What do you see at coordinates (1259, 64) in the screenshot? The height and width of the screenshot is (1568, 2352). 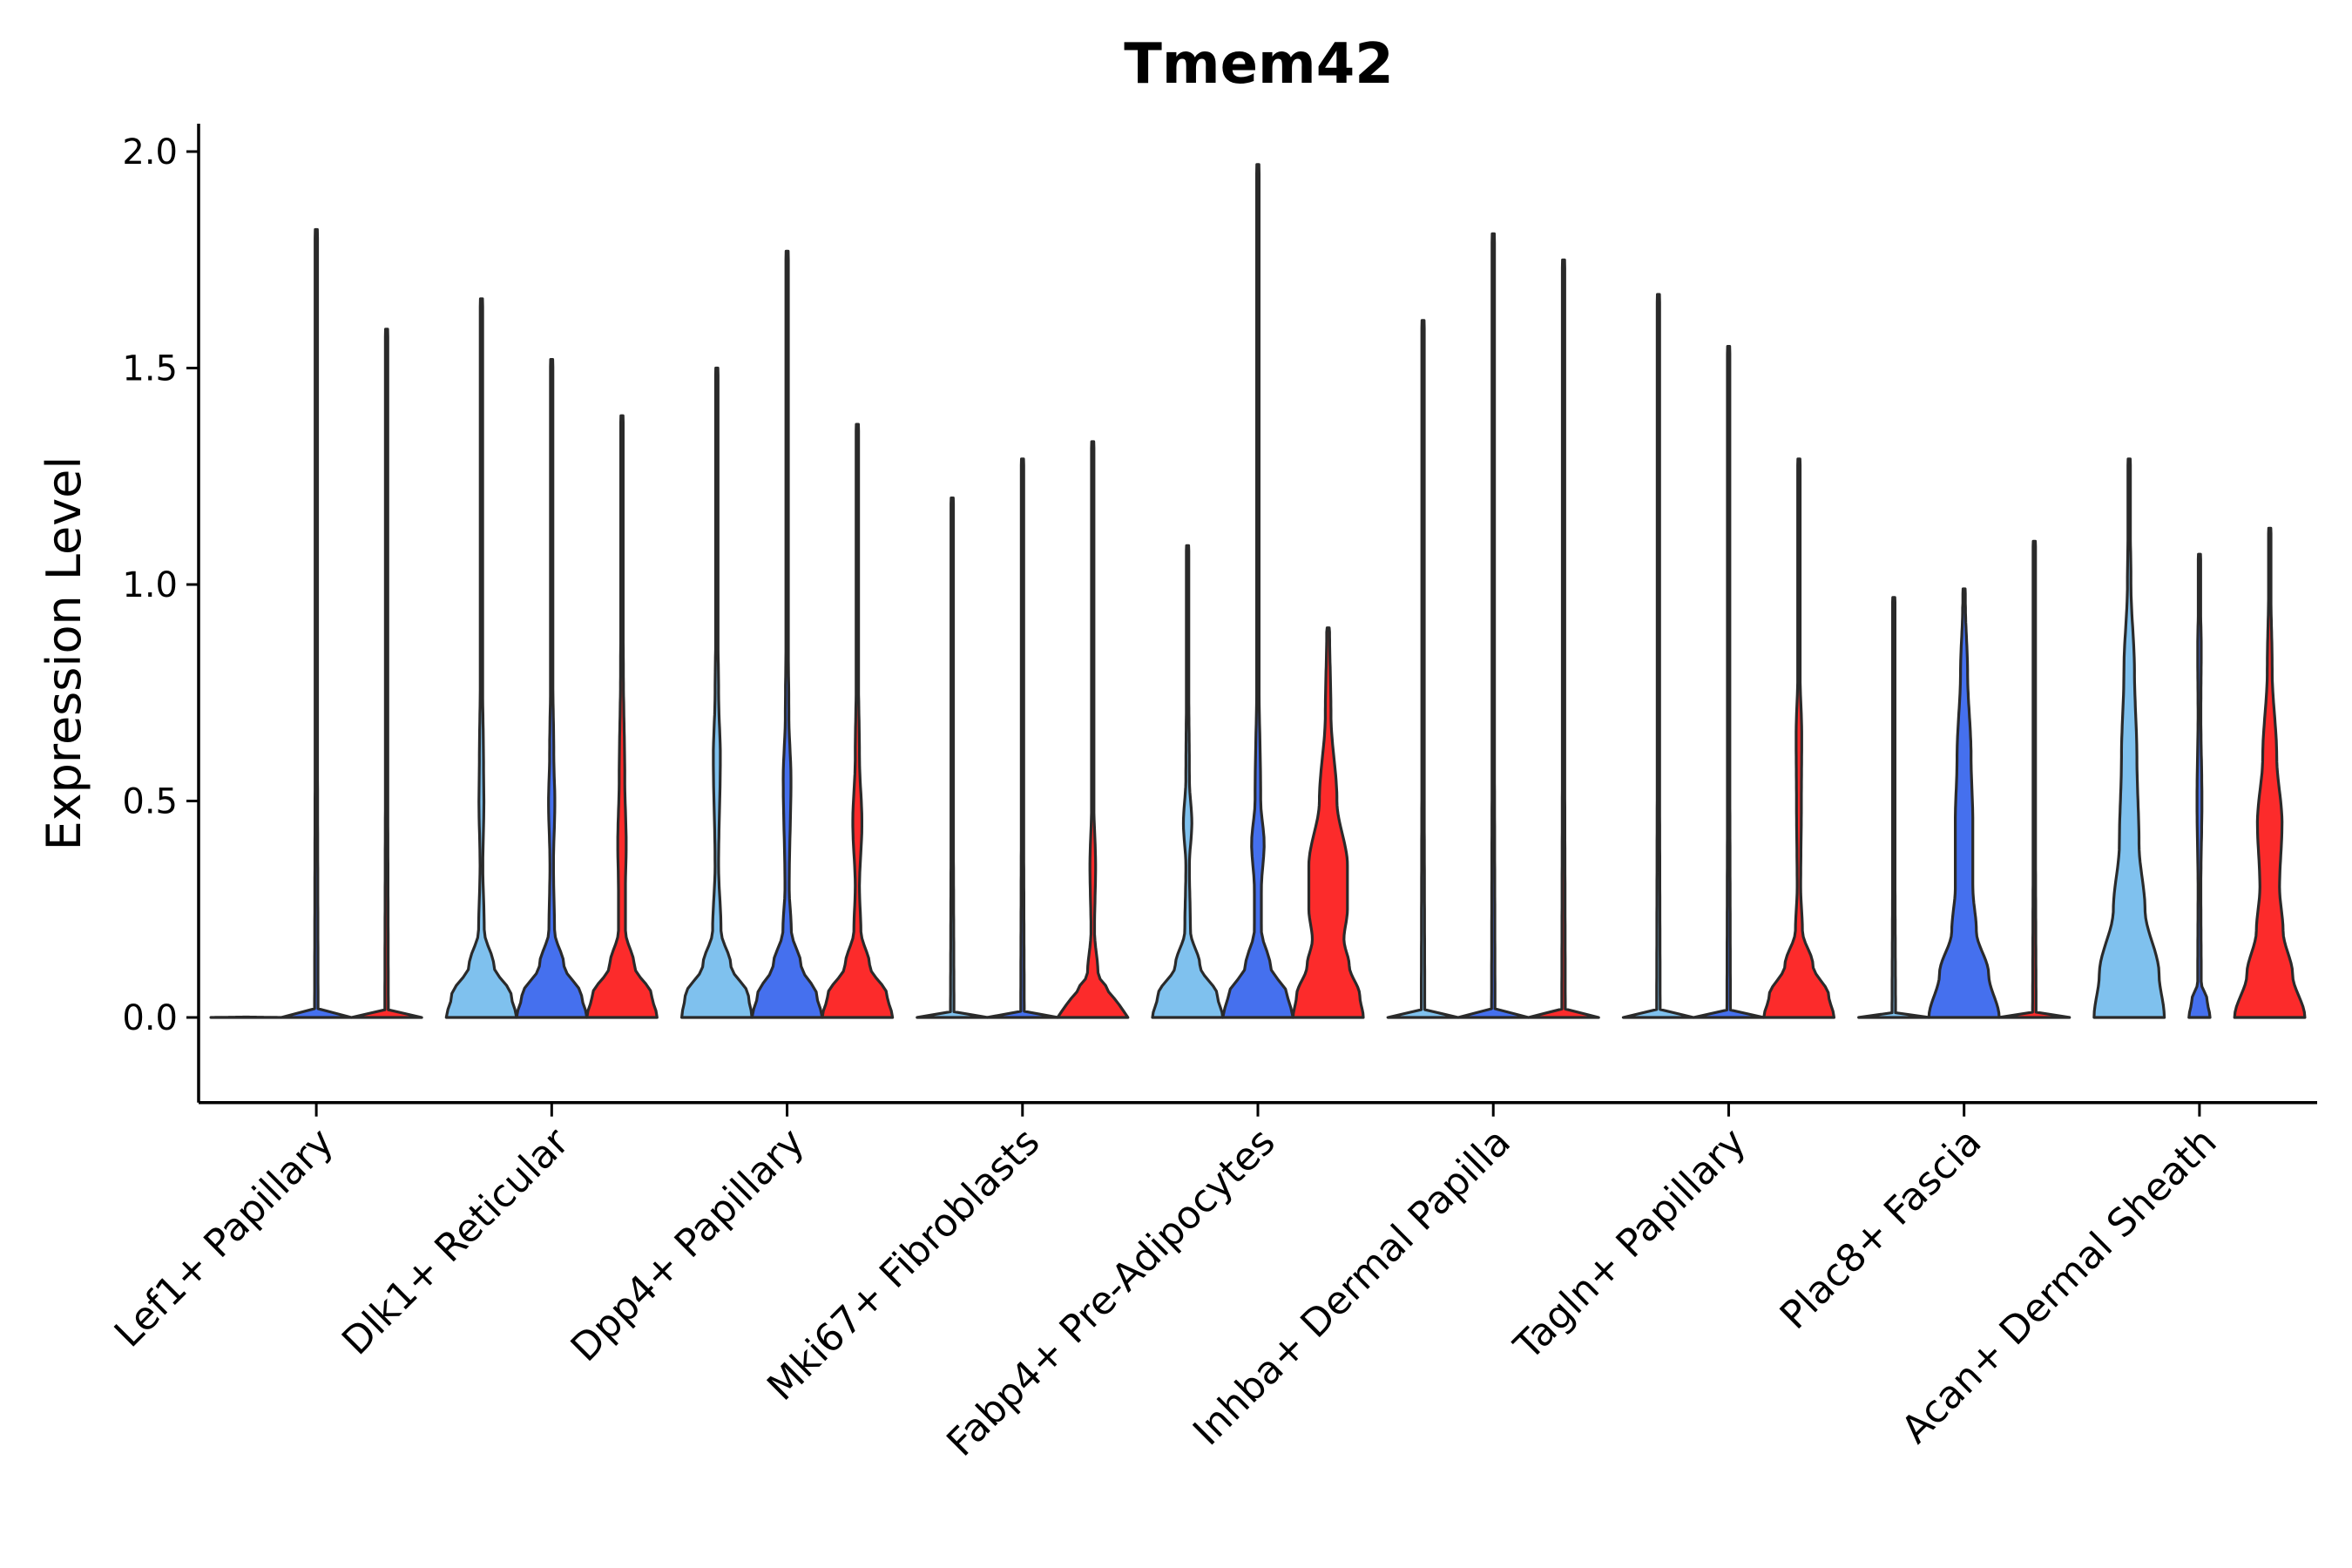 I see `chart-title: Tmem42` at bounding box center [1259, 64].